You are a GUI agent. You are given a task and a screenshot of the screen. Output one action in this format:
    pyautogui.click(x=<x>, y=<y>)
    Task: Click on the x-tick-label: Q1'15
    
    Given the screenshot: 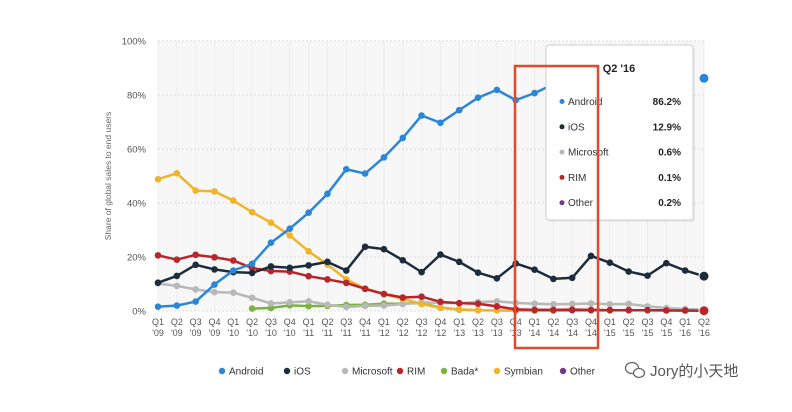 What is the action you would take?
    pyautogui.click(x=610, y=327)
    